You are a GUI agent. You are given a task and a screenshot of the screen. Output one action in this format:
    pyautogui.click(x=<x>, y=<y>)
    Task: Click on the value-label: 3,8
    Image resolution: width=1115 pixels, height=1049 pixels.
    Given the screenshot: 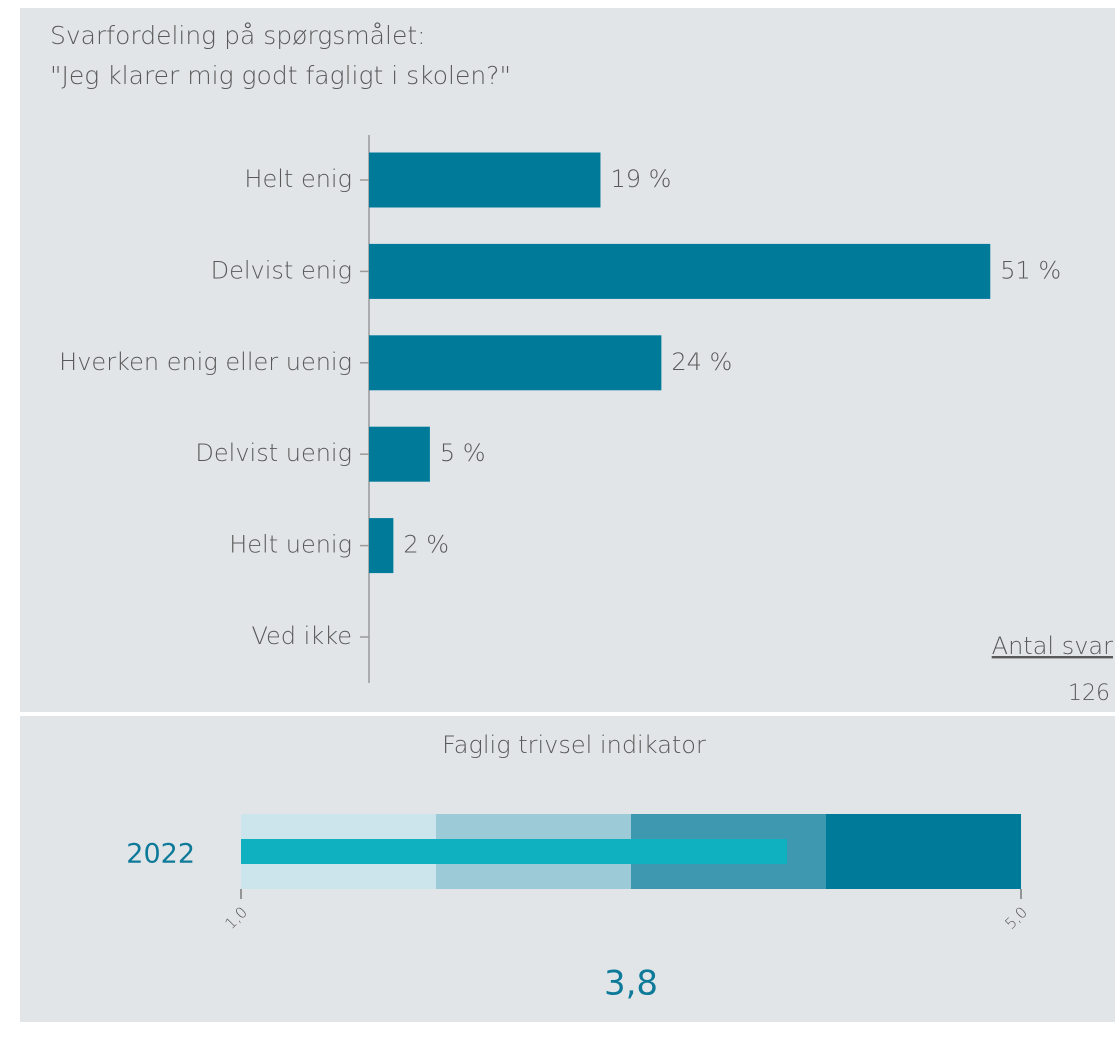 What is the action you would take?
    pyautogui.click(x=631, y=984)
    